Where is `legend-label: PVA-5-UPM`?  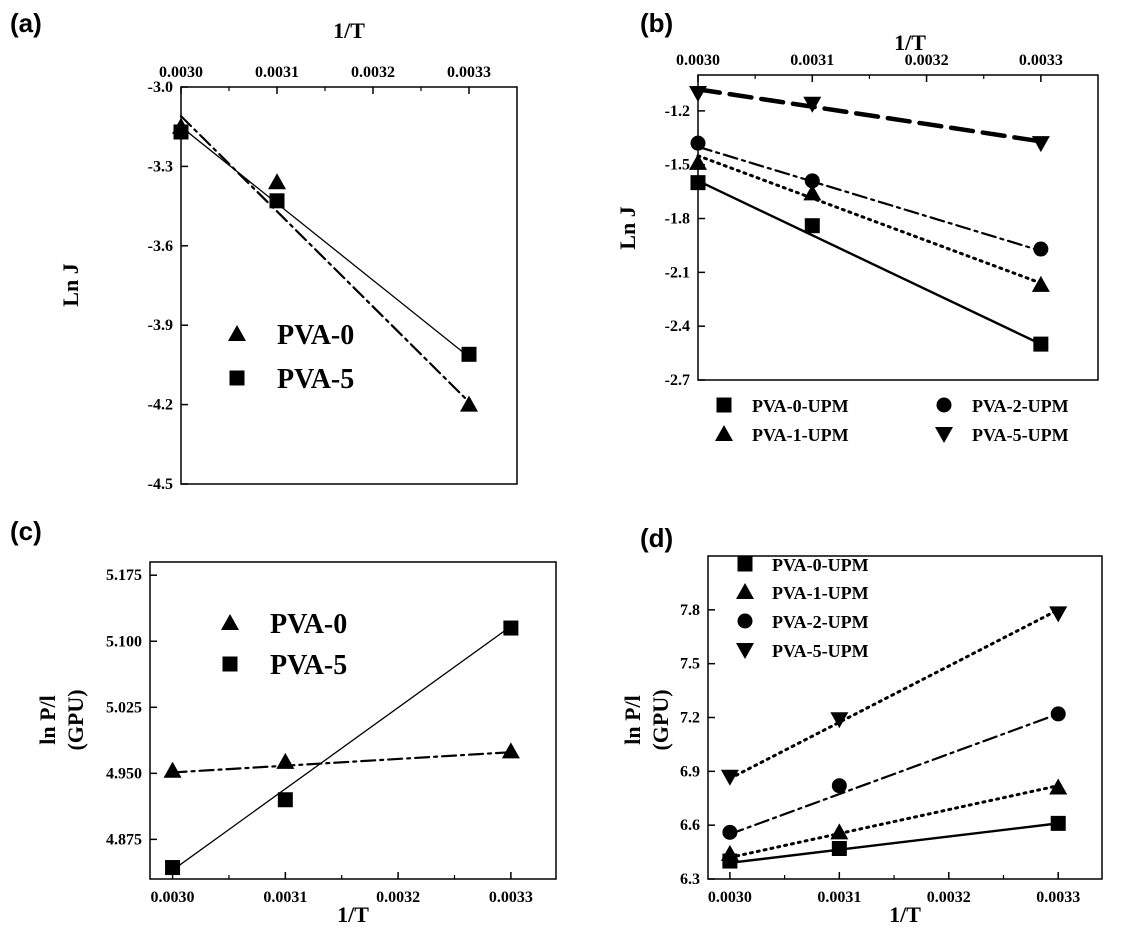 legend-label: PVA-5-UPM is located at coordinates (1020, 435).